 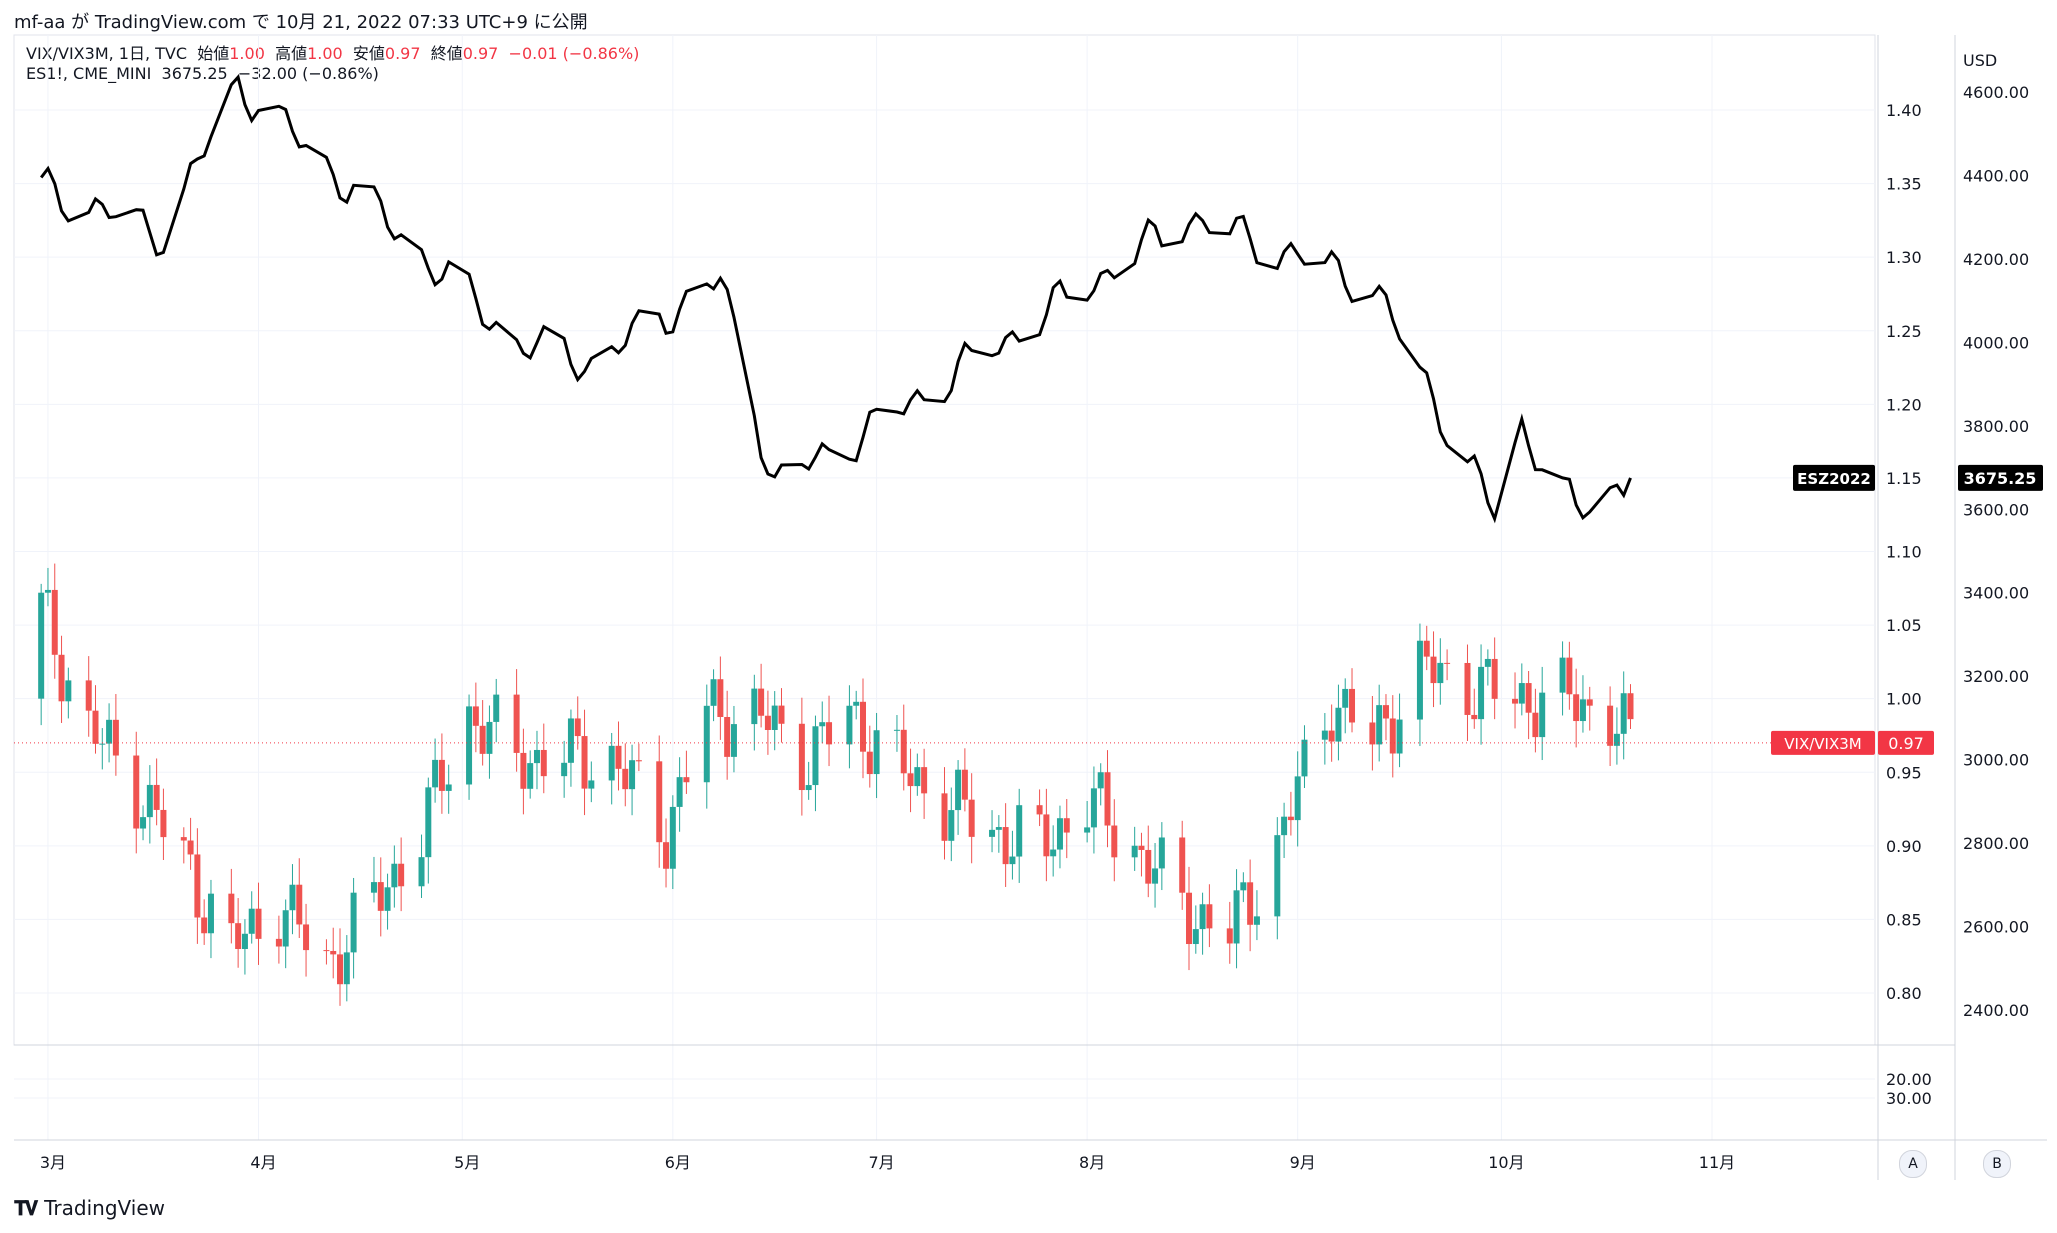 I want to click on tradingview-logo-icon: 𝐓𝐕, so click(x=26, y=1208).